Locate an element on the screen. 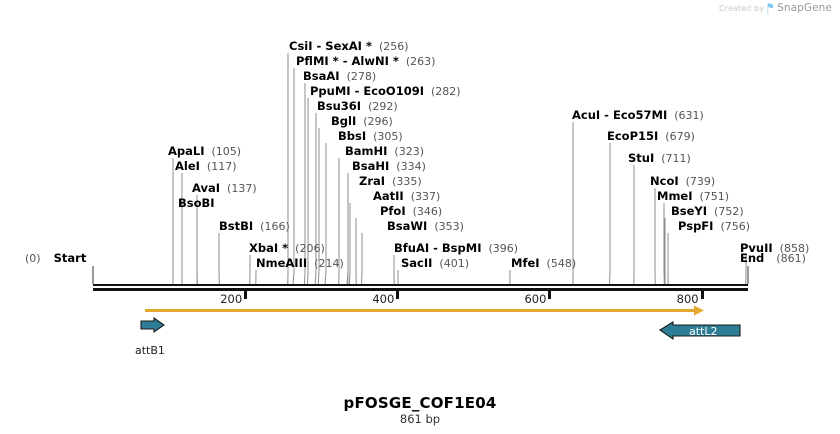 The width and height of the screenshot is (840, 434). enzyme-label: PpuMI - EcoO109I (282) is located at coordinates (385, 91).